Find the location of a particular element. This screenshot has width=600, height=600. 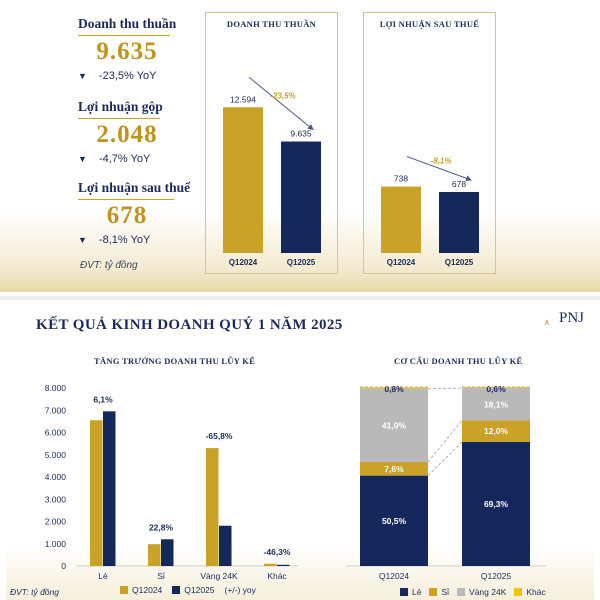

kpi-label: Doanh thu thuần is located at coordinates (127, 23).